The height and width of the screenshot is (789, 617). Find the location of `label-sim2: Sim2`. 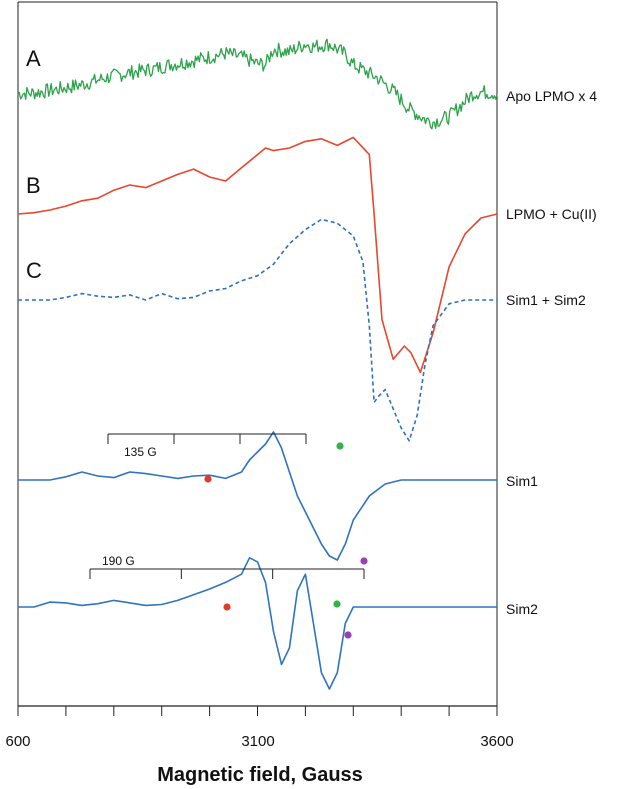

label-sim2: Sim2 is located at coordinates (522, 609).